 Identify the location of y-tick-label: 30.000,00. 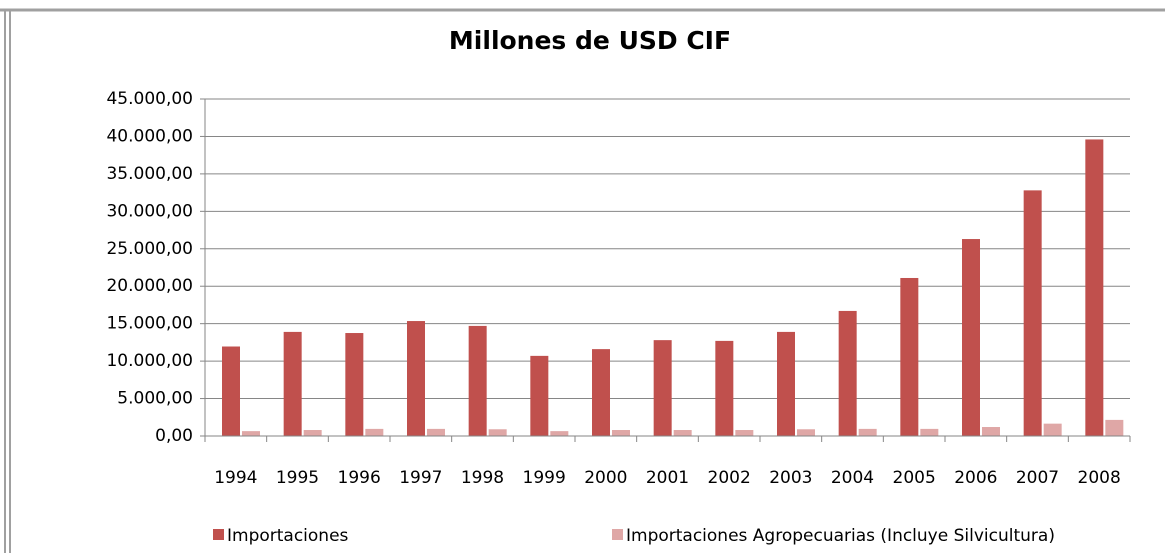
(149, 211).